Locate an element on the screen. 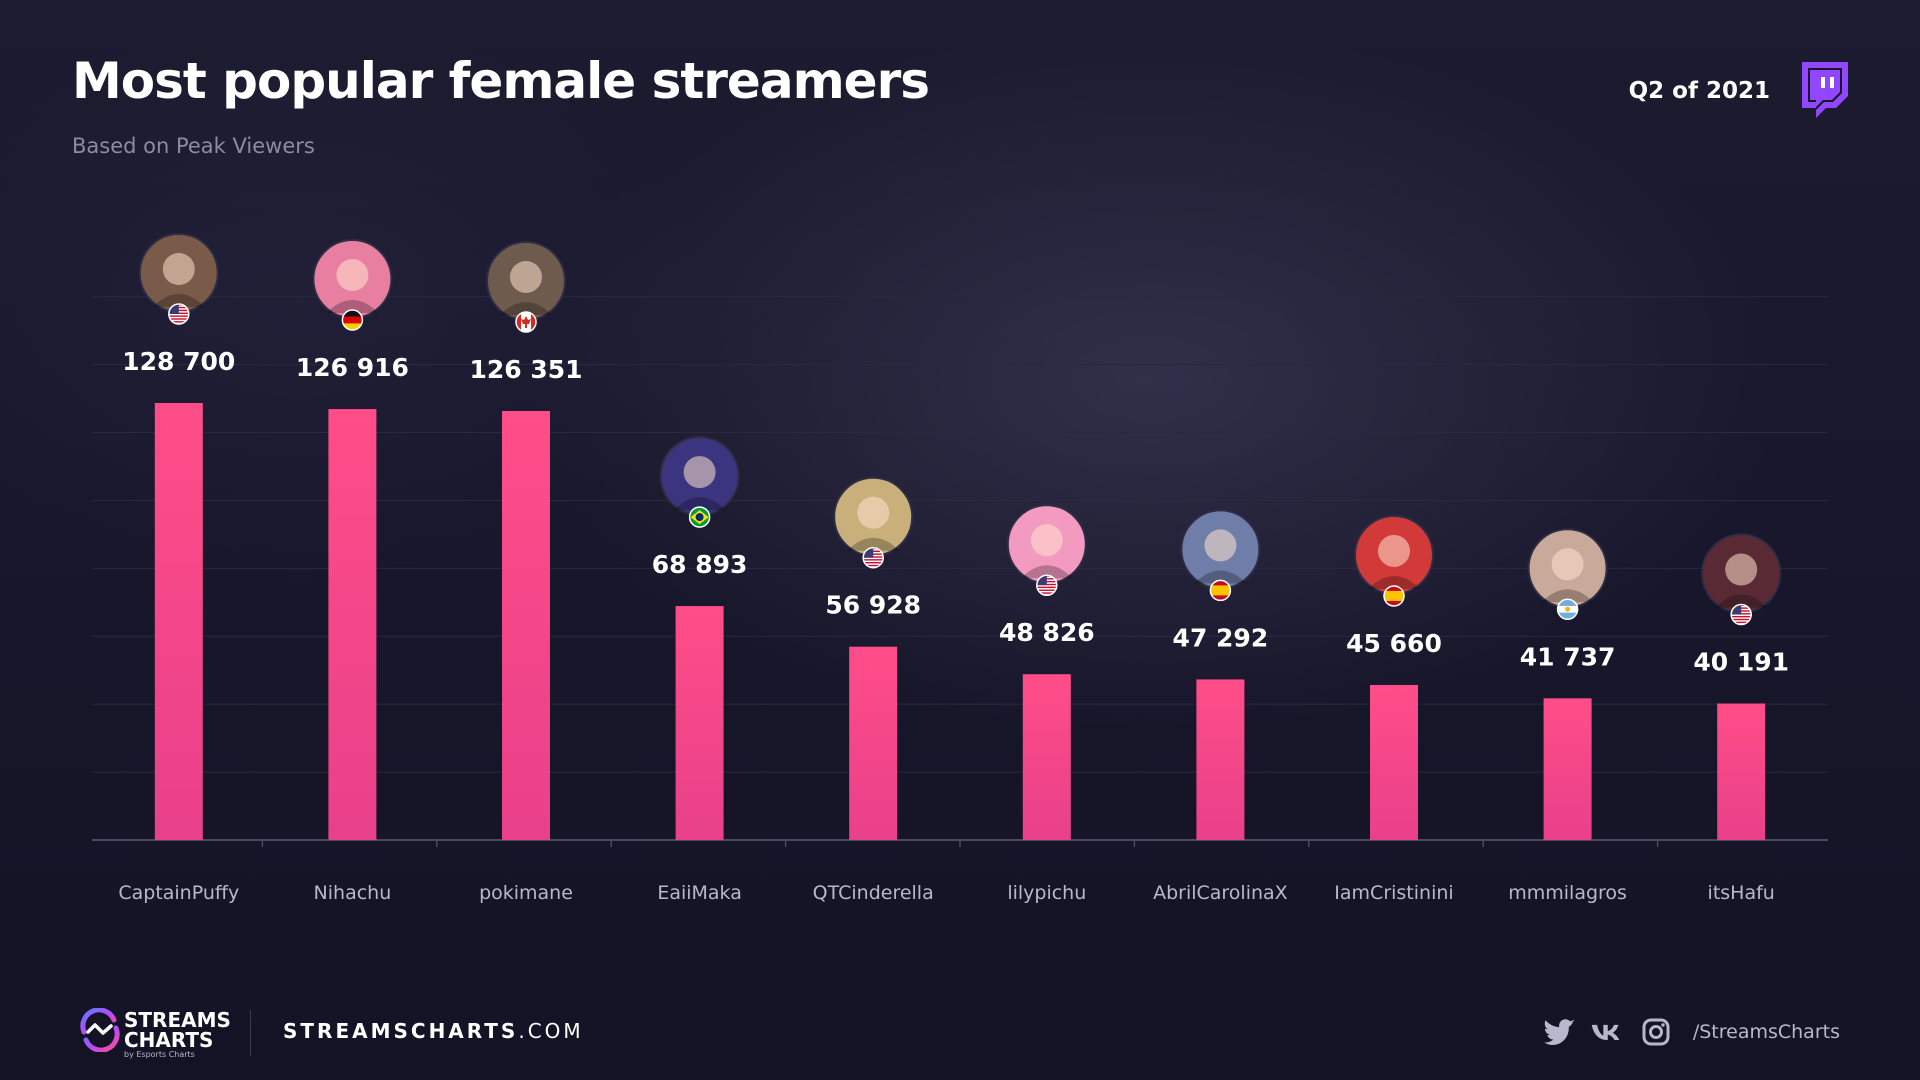 This screenshot has height=1080, width=1920. data-label: 41 737 is located at coordinates (1568, 656).